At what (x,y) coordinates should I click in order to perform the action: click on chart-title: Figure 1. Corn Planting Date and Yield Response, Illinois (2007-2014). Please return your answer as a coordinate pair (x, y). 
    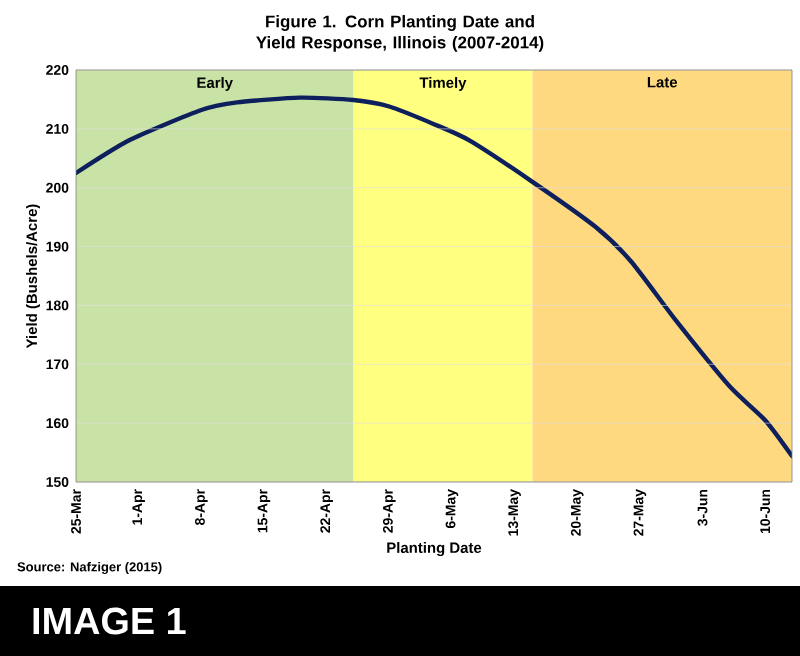
    Looking at the image, I should click on (400, 33).